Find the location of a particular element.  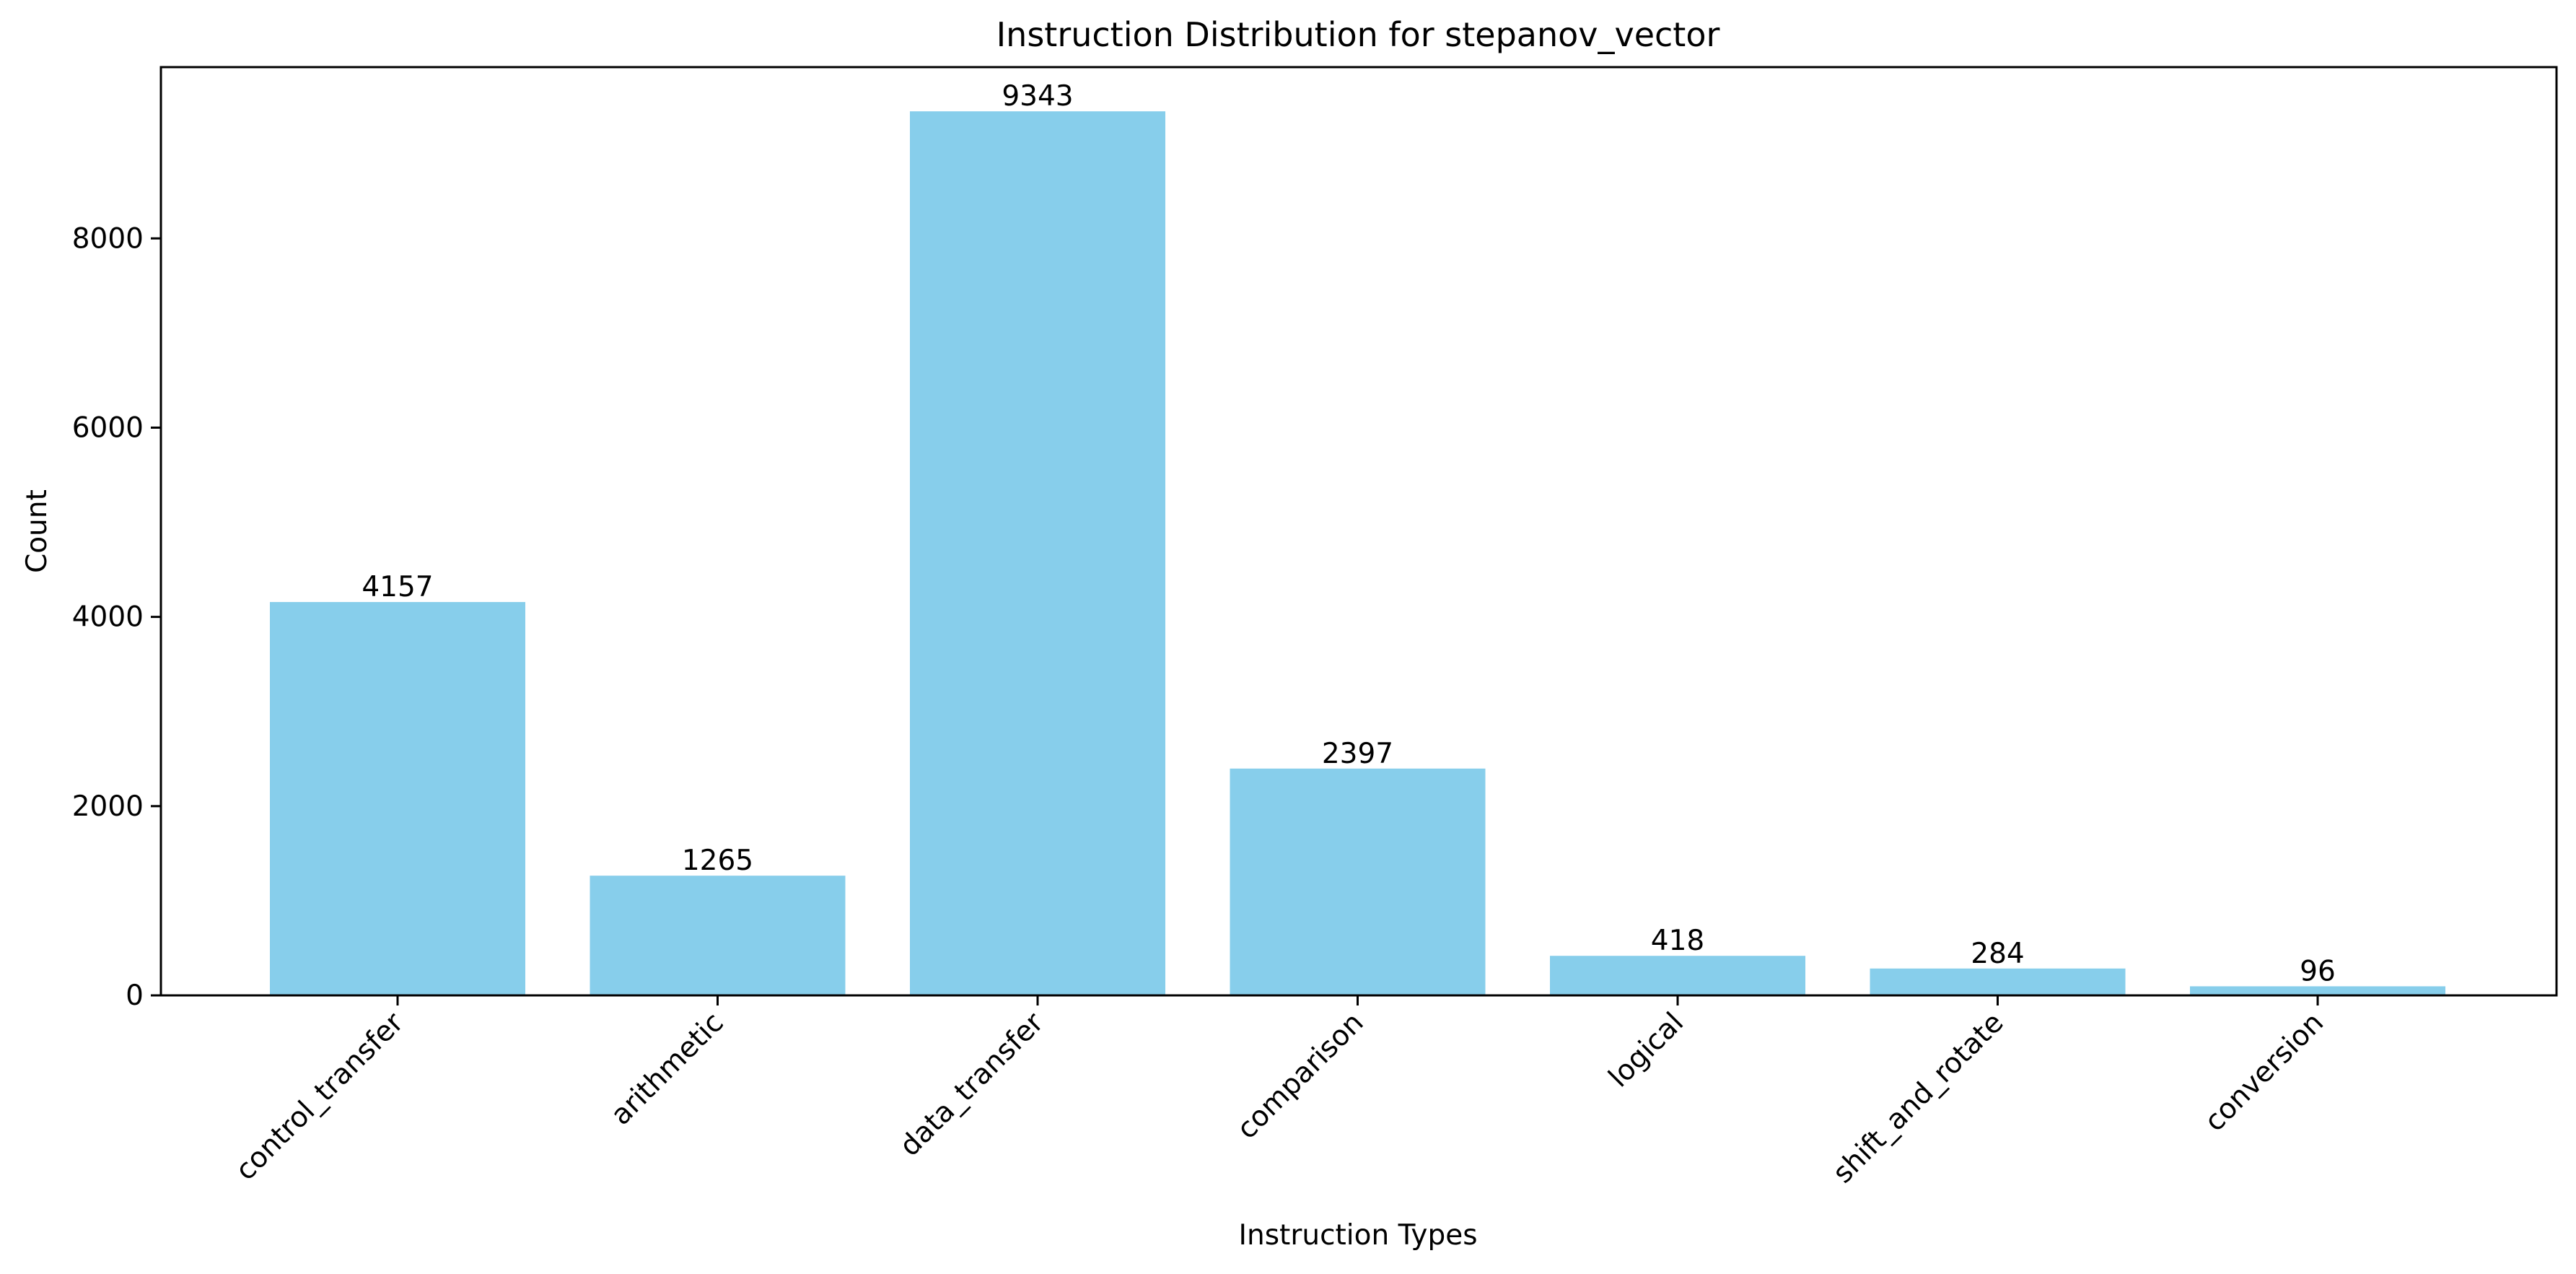

data-label-control_transfer: 4157 is located at coordinates (398, 587).